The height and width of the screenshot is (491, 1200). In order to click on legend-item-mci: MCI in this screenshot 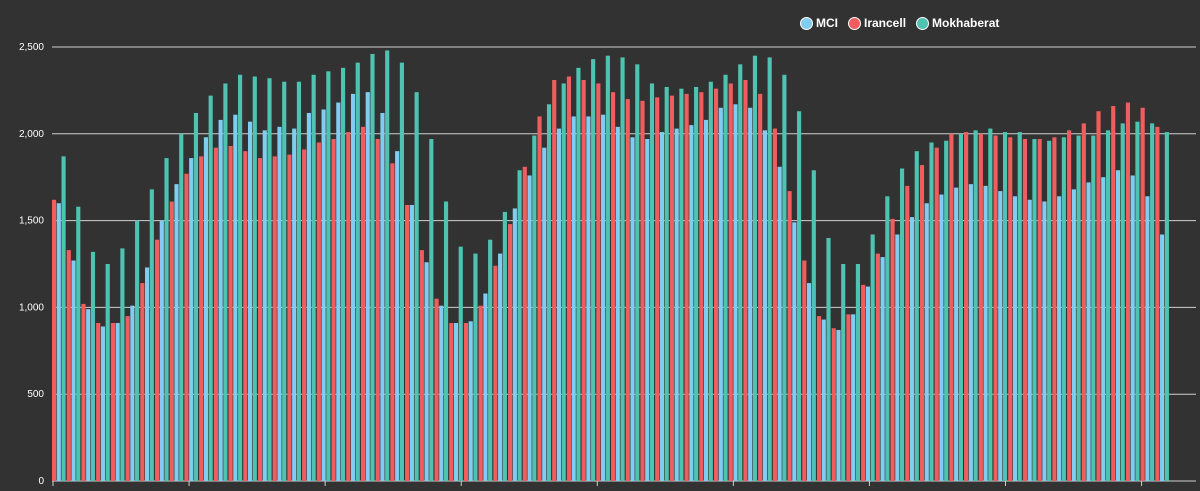, I will do `click(819, 23)`.